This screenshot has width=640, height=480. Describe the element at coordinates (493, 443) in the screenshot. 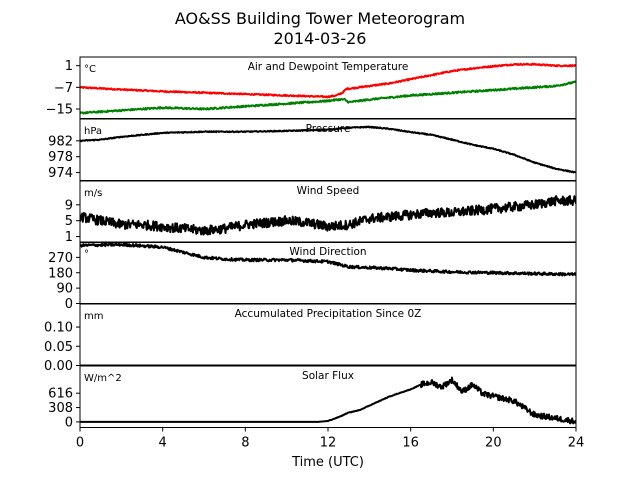

I see `x-tick-label: 20` at that location.